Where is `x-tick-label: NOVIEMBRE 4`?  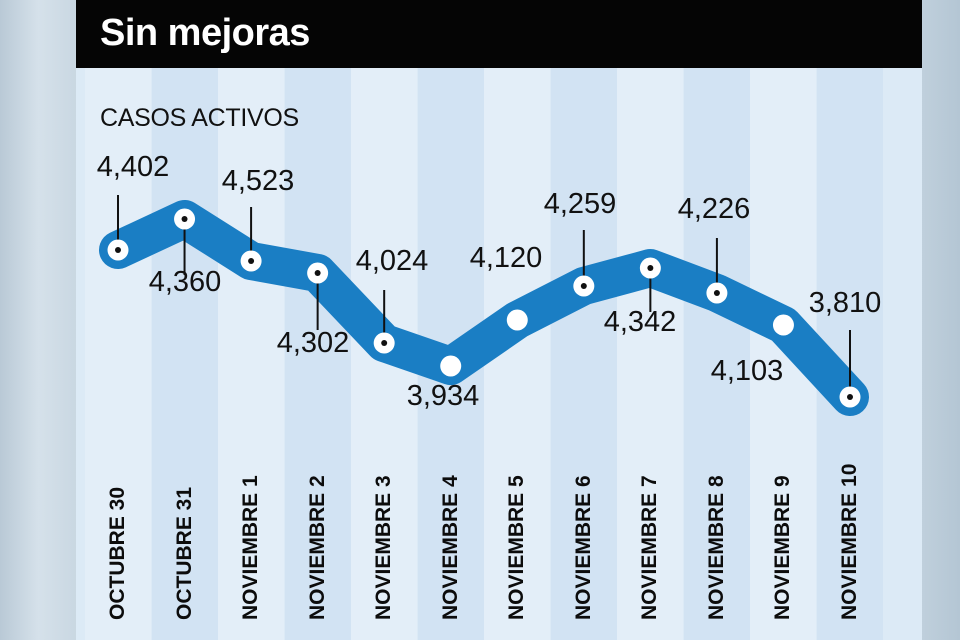 x-tick-label: NOVIEMBRE 4 is located at coordinates (450, 547).